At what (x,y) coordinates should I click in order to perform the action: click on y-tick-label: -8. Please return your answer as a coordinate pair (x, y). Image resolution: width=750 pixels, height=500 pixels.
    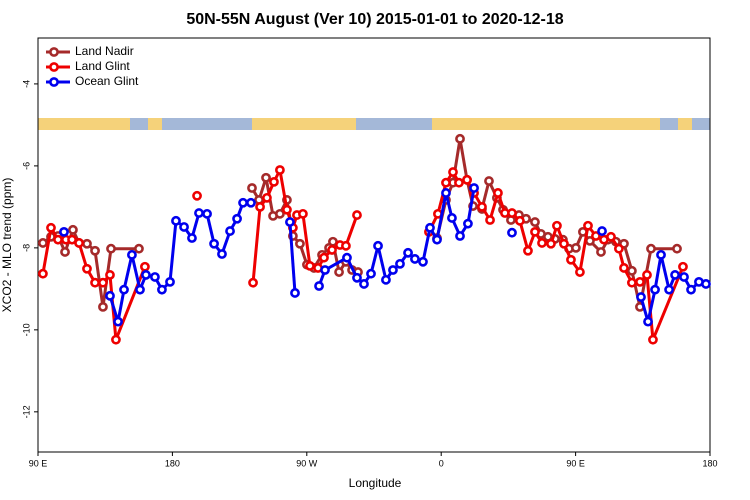
    Looking at the image, I should click on (26, 248).